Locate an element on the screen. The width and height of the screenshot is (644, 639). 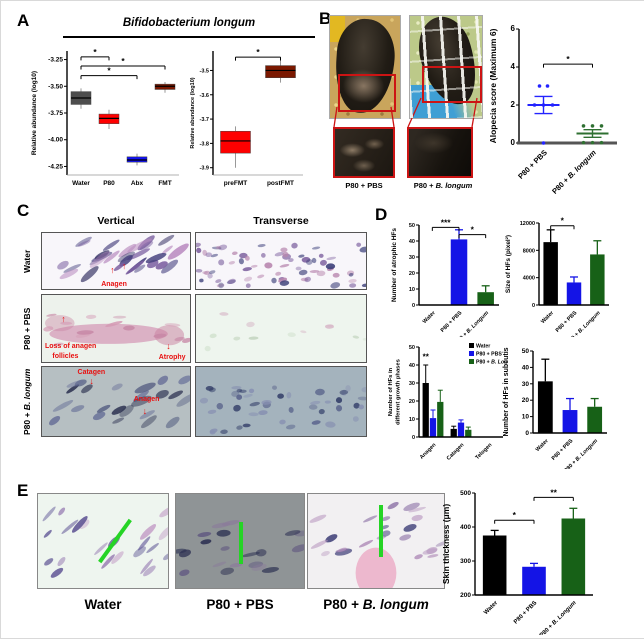
row-label-blongum: P80 + B. longum is located at coordinates (27, 401).